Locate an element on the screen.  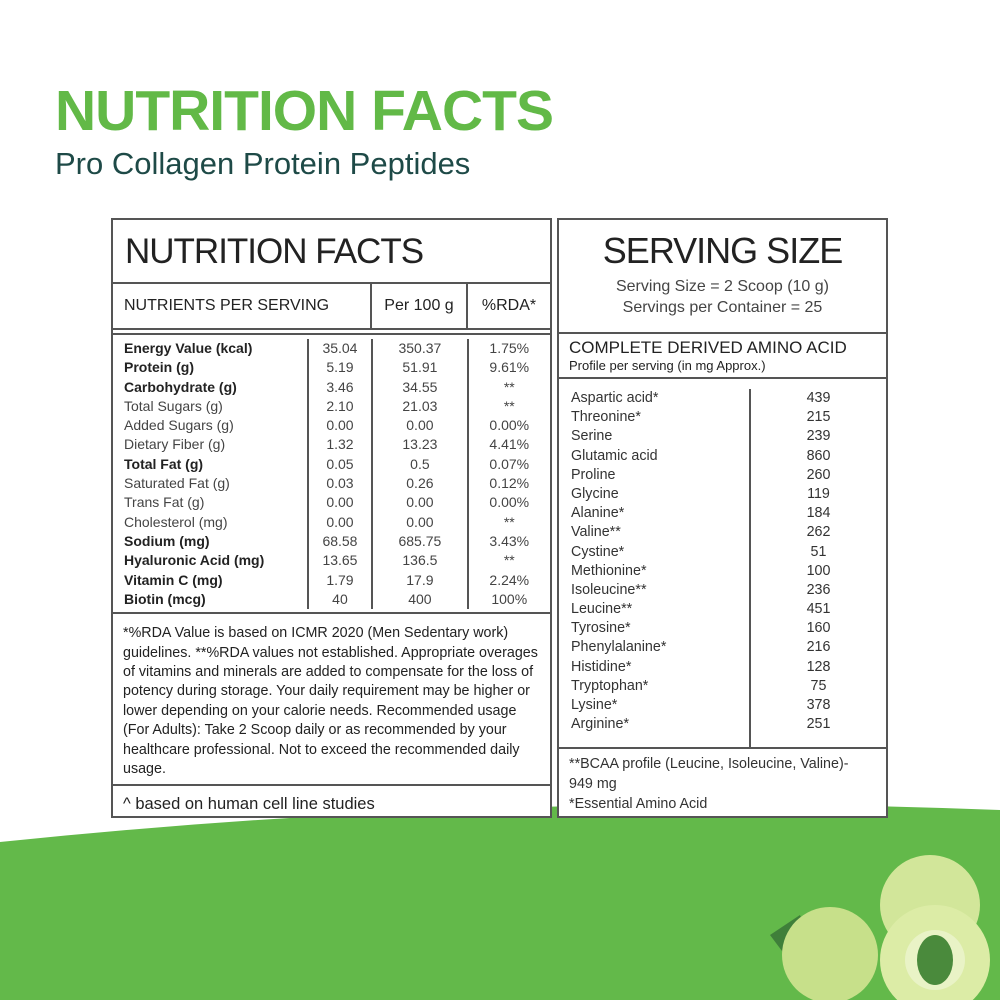
column-header-rda: %RDA* is located at coordinates (508, 306).